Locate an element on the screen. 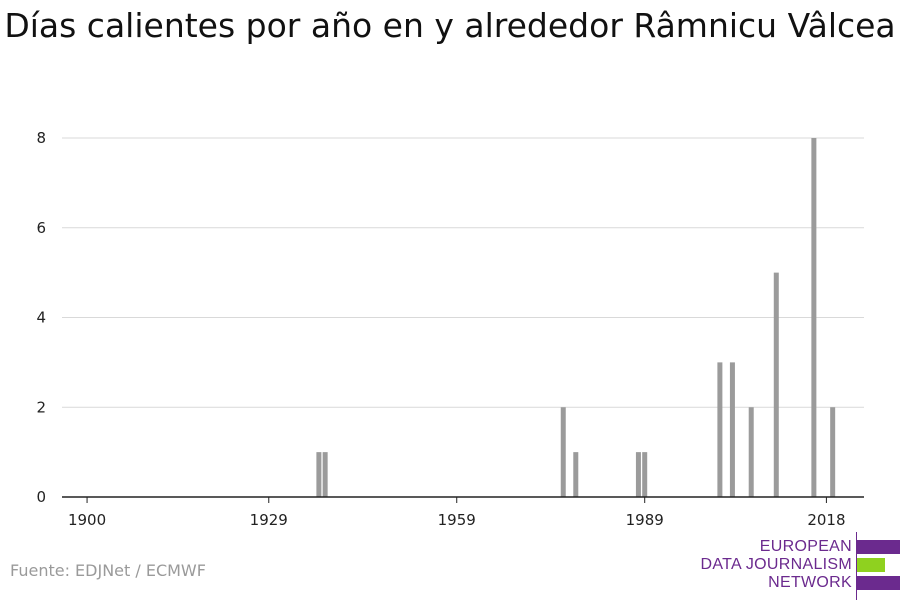  logo-line-2: DATA JOURNALISM is located at coordinates (776, 564).